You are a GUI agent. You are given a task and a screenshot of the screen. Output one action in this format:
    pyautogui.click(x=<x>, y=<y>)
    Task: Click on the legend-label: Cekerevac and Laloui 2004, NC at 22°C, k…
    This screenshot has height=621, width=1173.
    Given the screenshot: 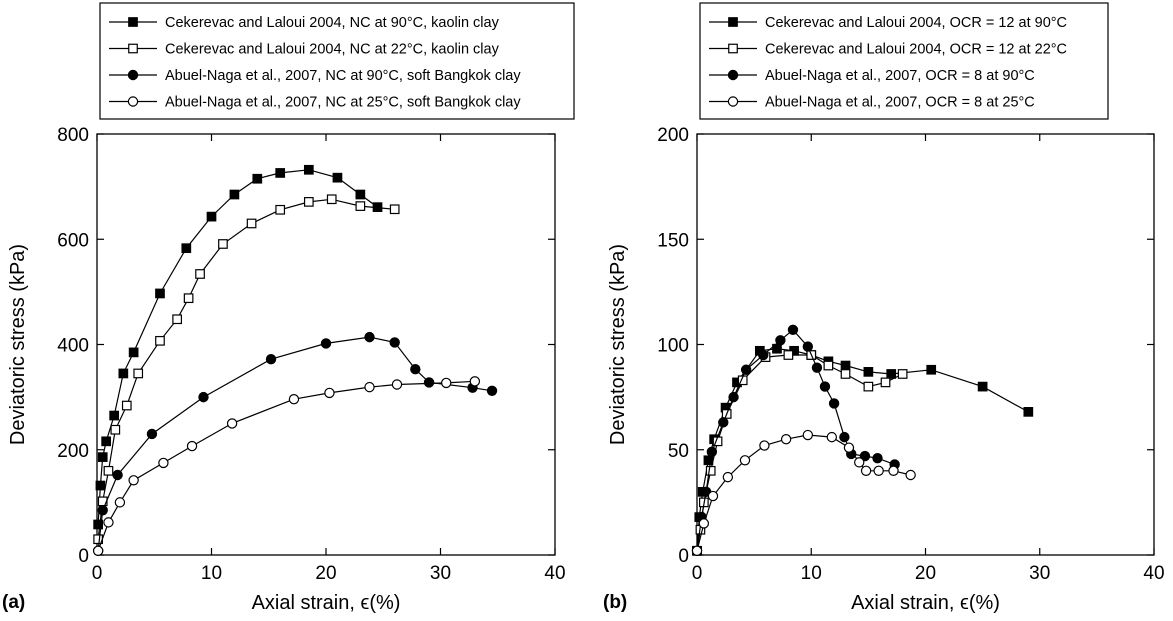 What is the action you would take?
    pyautogui.click(x=332, y=50)
    